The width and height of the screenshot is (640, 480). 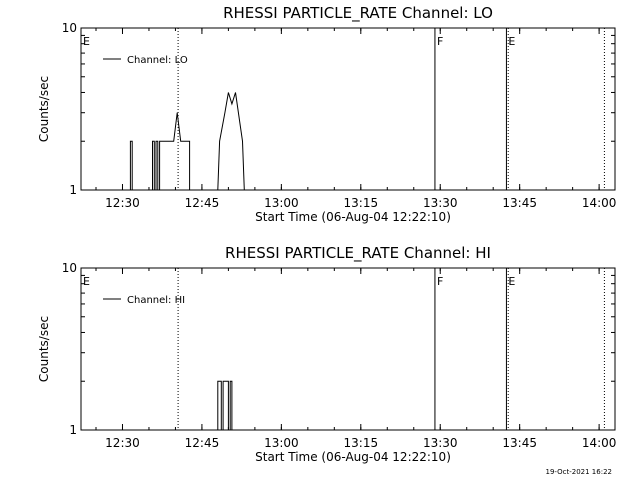 I want to click on chart-title: RHESSI PARTICLE_RATE Channel: HI, so click(x=358, y=253).